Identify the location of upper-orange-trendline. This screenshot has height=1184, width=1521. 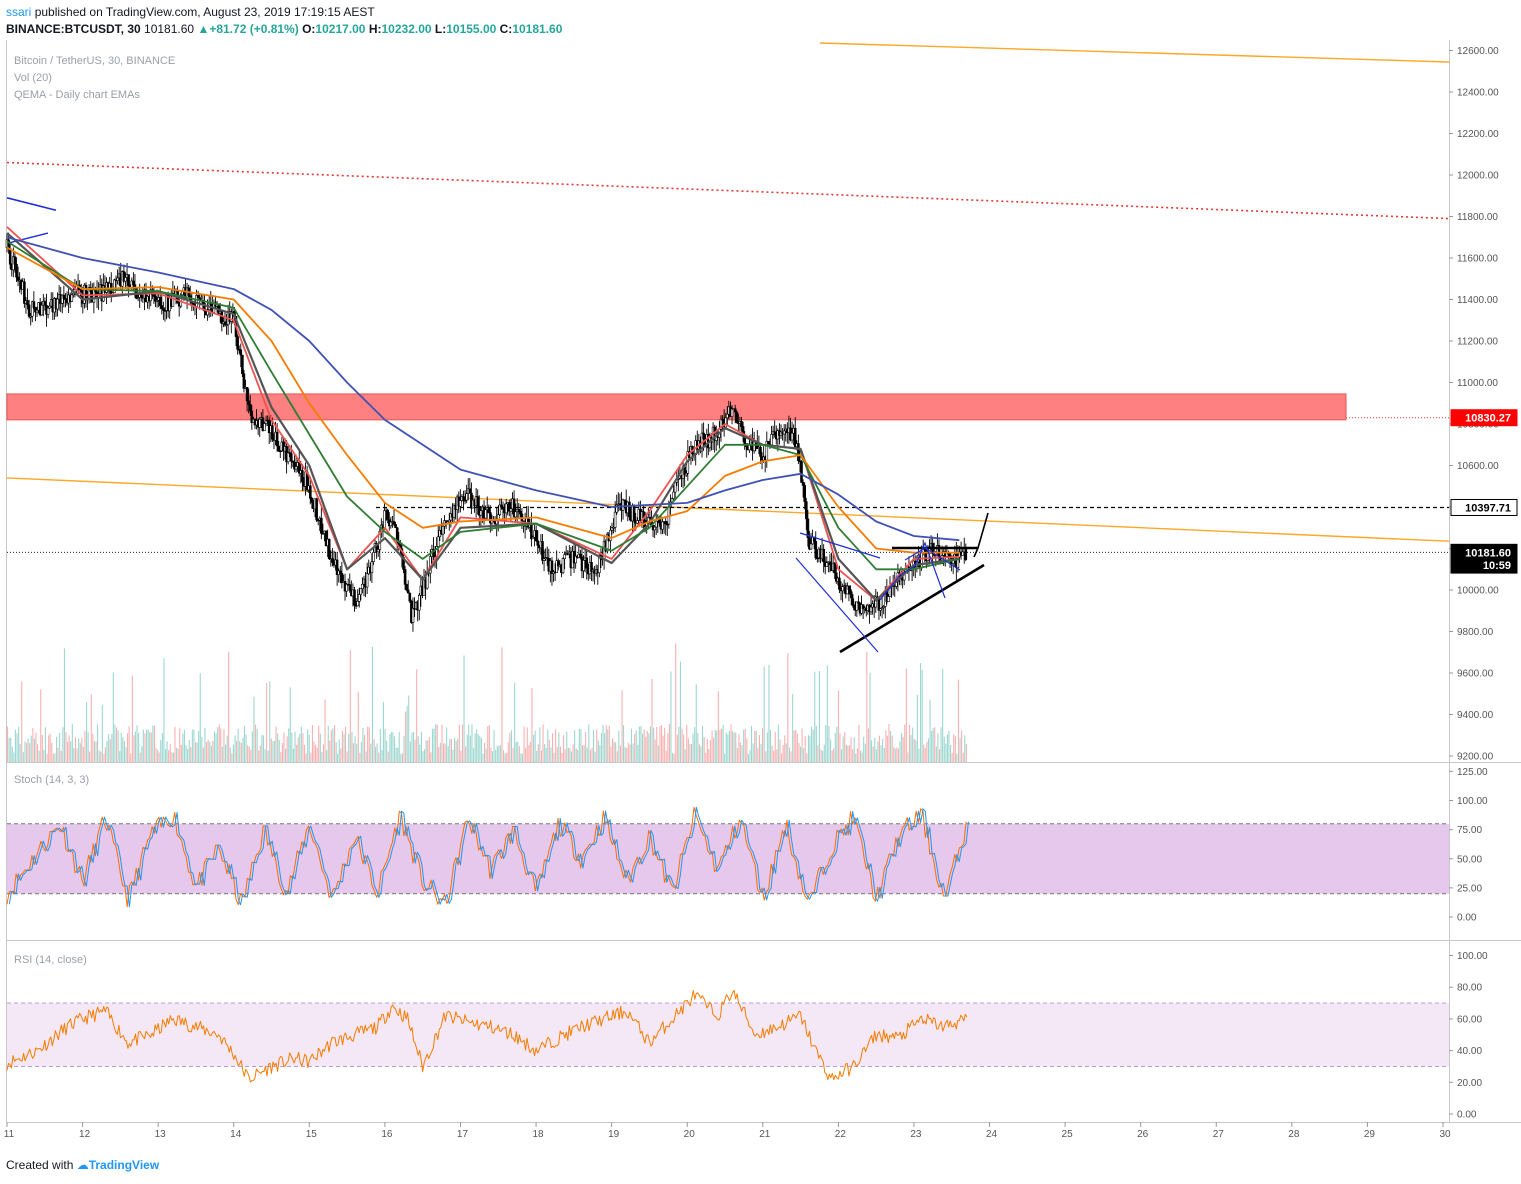
(1134, 52).